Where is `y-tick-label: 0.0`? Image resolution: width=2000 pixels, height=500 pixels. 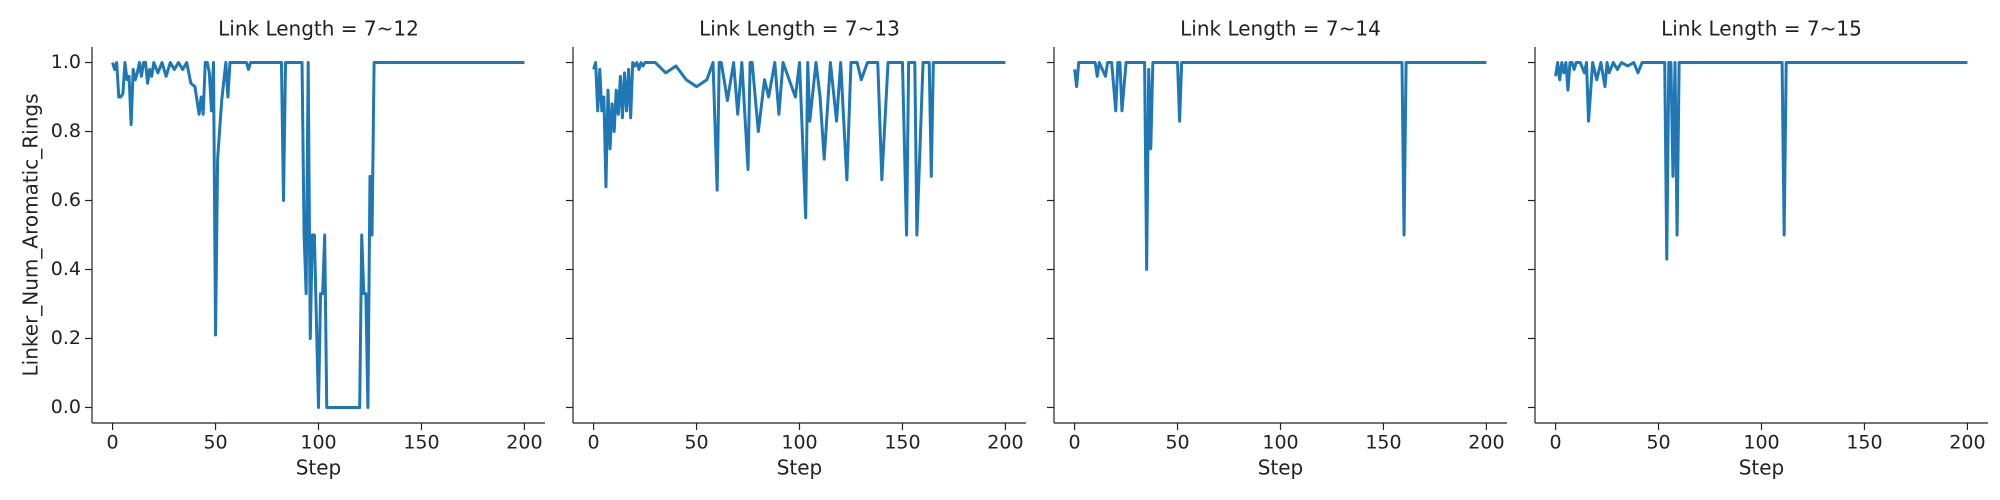 y-tick-label: 0.0 is located at coordinates (66, 407).